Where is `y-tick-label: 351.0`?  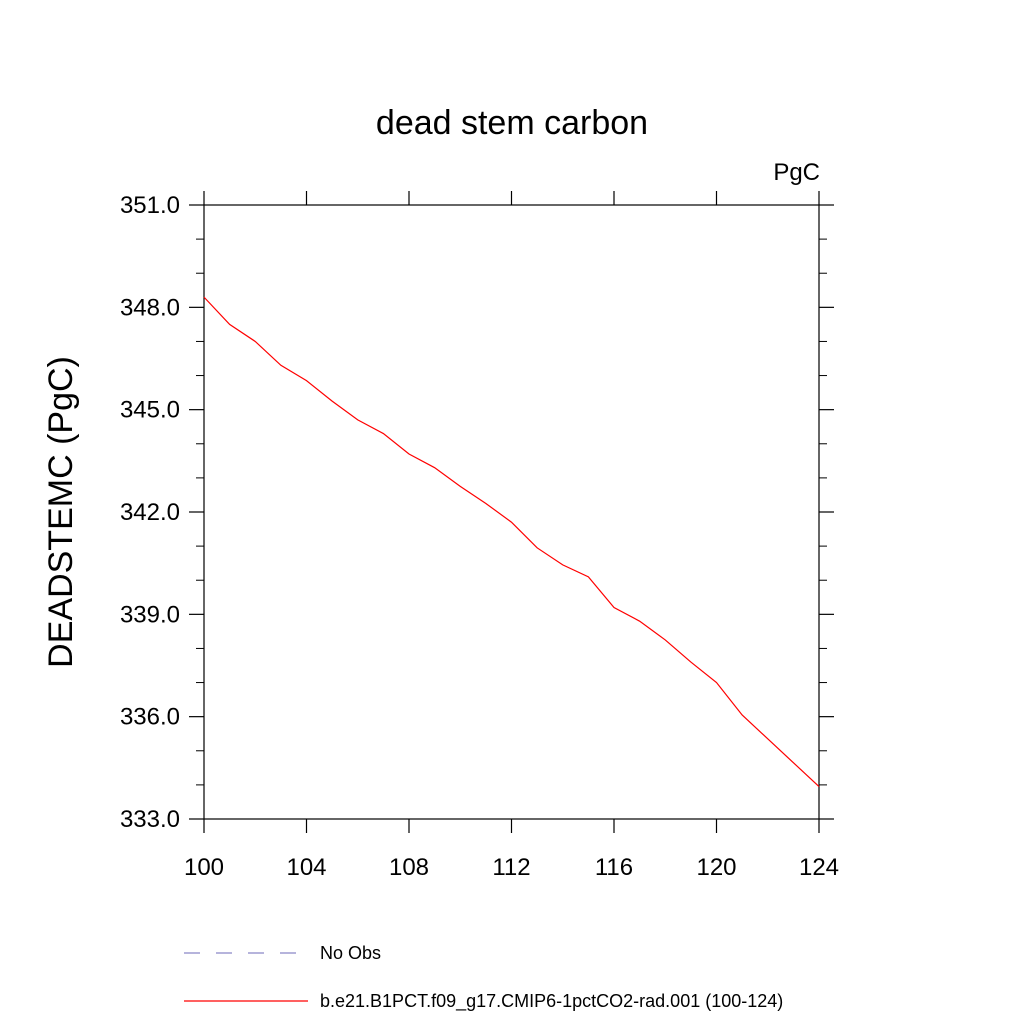
y-tick-label: 351.0 is located at coordinates (150, 205).